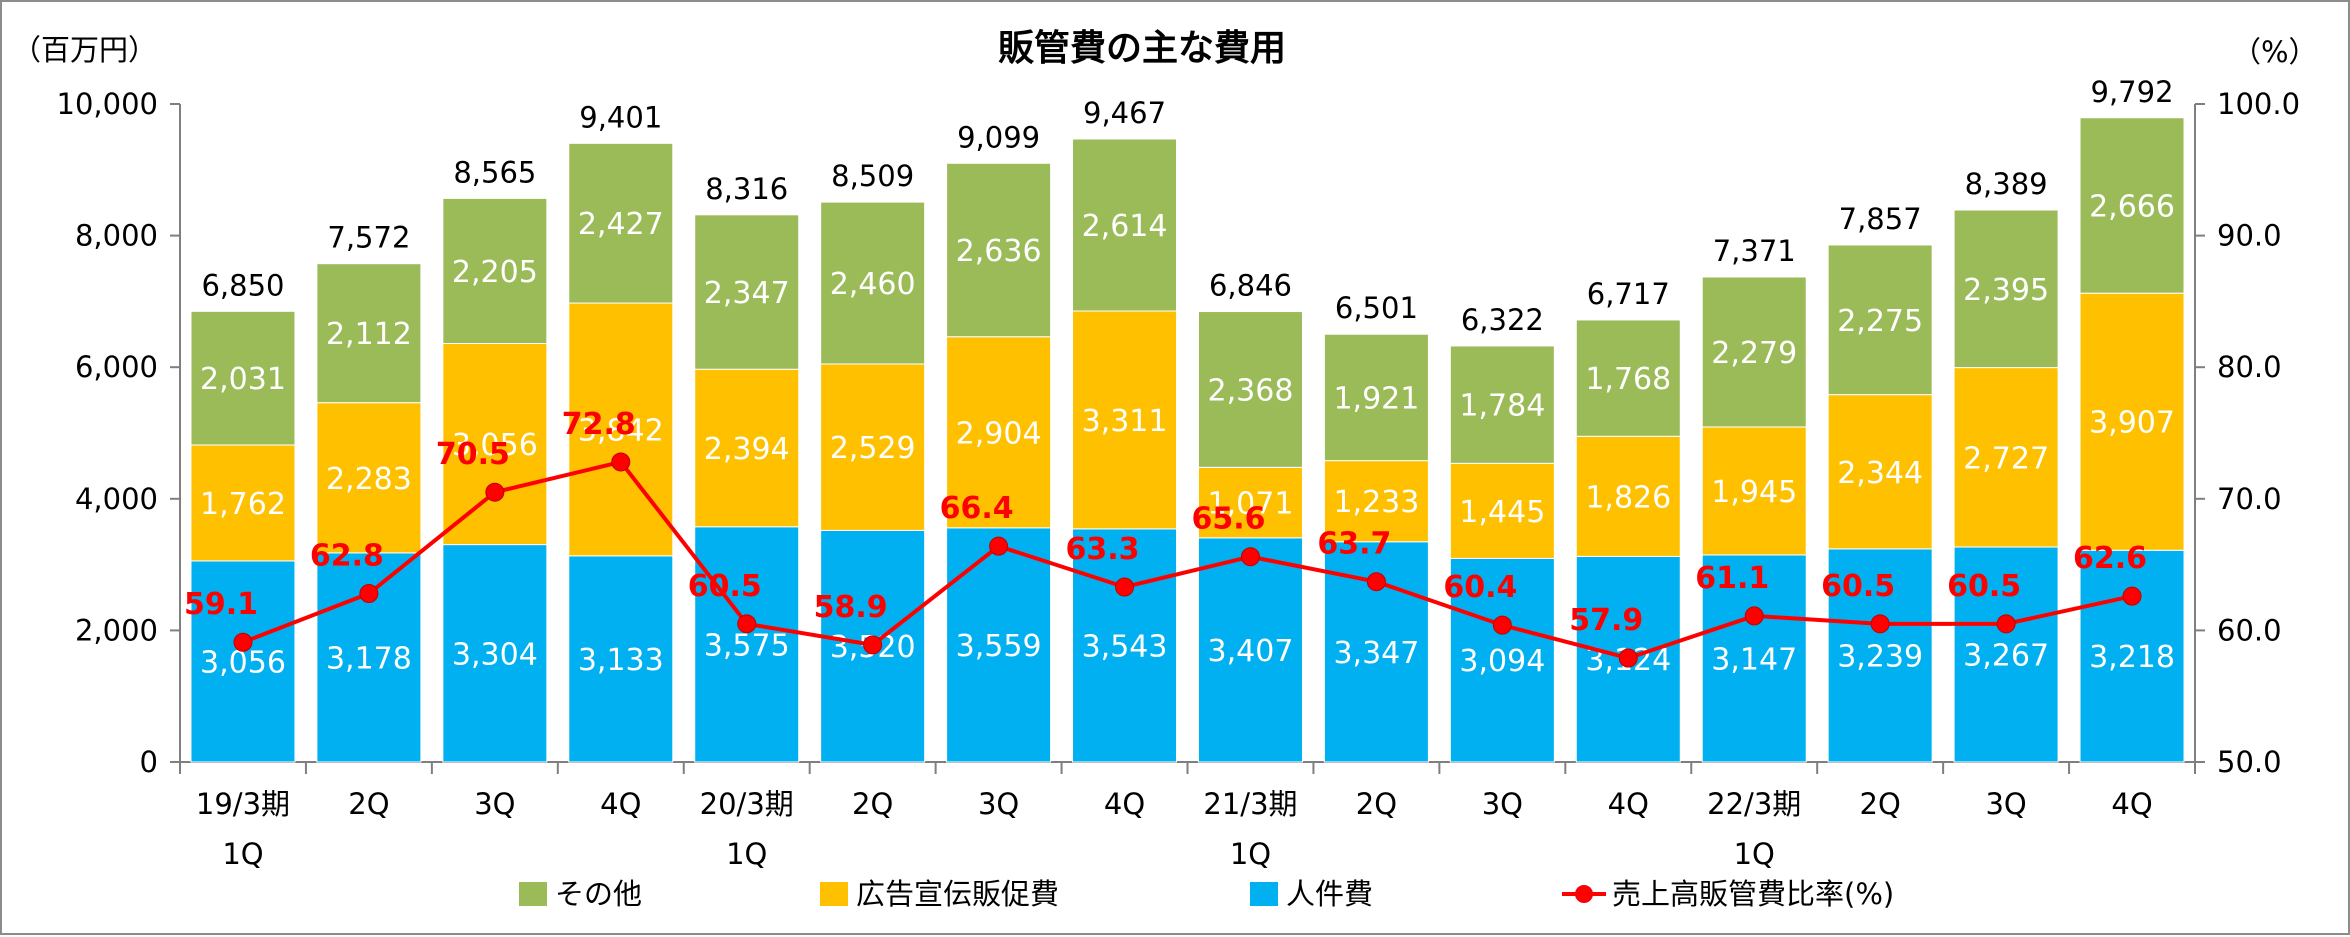 The image size is (2350, 937). Describe the element at coordinates (368, 238) in the screenshot. I see `bar-total-label: 7,572` at that location.